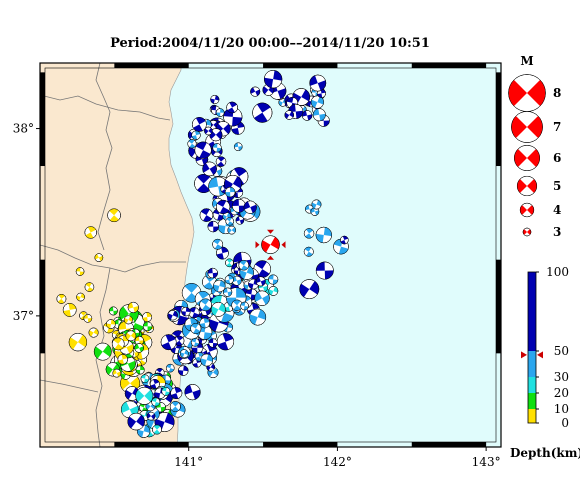  What do you see at coordinates (561, 351) in the screenshot?
I see `depth-tick-label: 50` at bounding box center [561, 351].